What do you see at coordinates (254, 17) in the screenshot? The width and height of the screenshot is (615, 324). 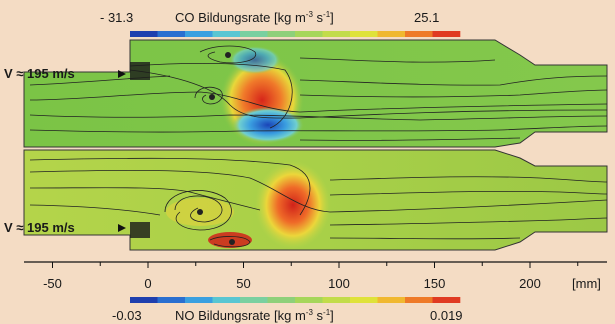 I see `top-colorbar-title: CO Bildungsrate [kg m-3 s-1]` at bounding box center [254, 17].